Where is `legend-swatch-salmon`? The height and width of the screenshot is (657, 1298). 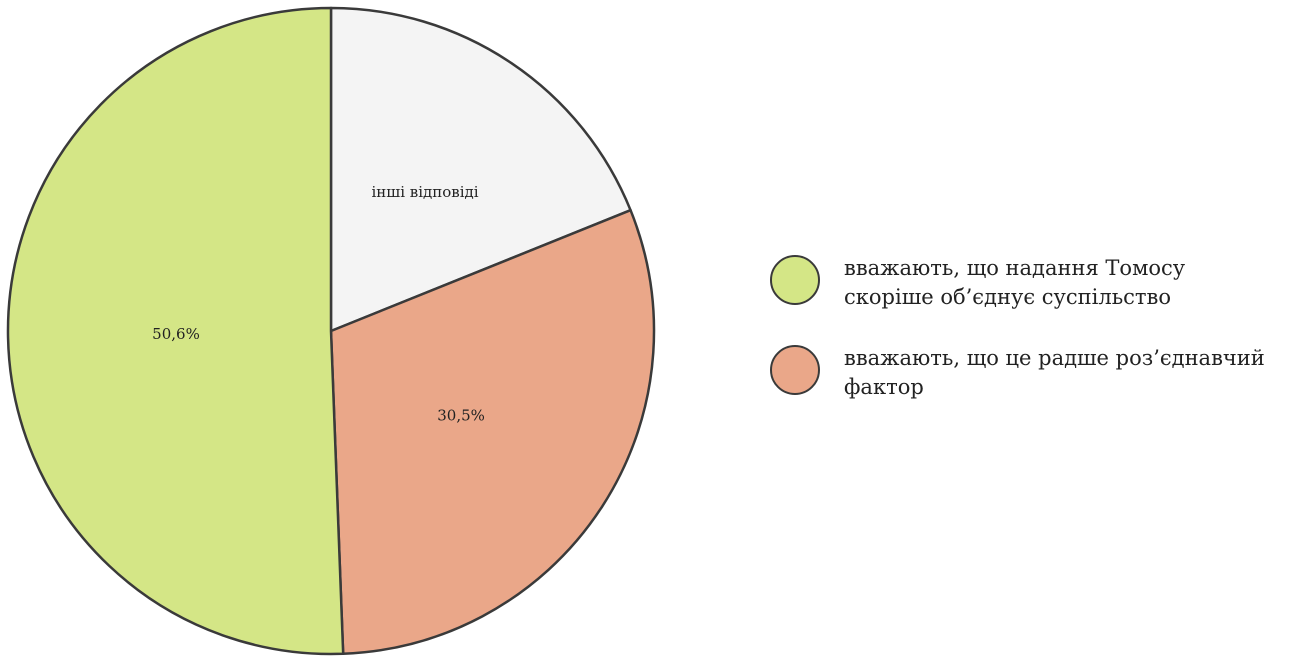 legend-swatch-salmon is located at coordinates (795, 370).